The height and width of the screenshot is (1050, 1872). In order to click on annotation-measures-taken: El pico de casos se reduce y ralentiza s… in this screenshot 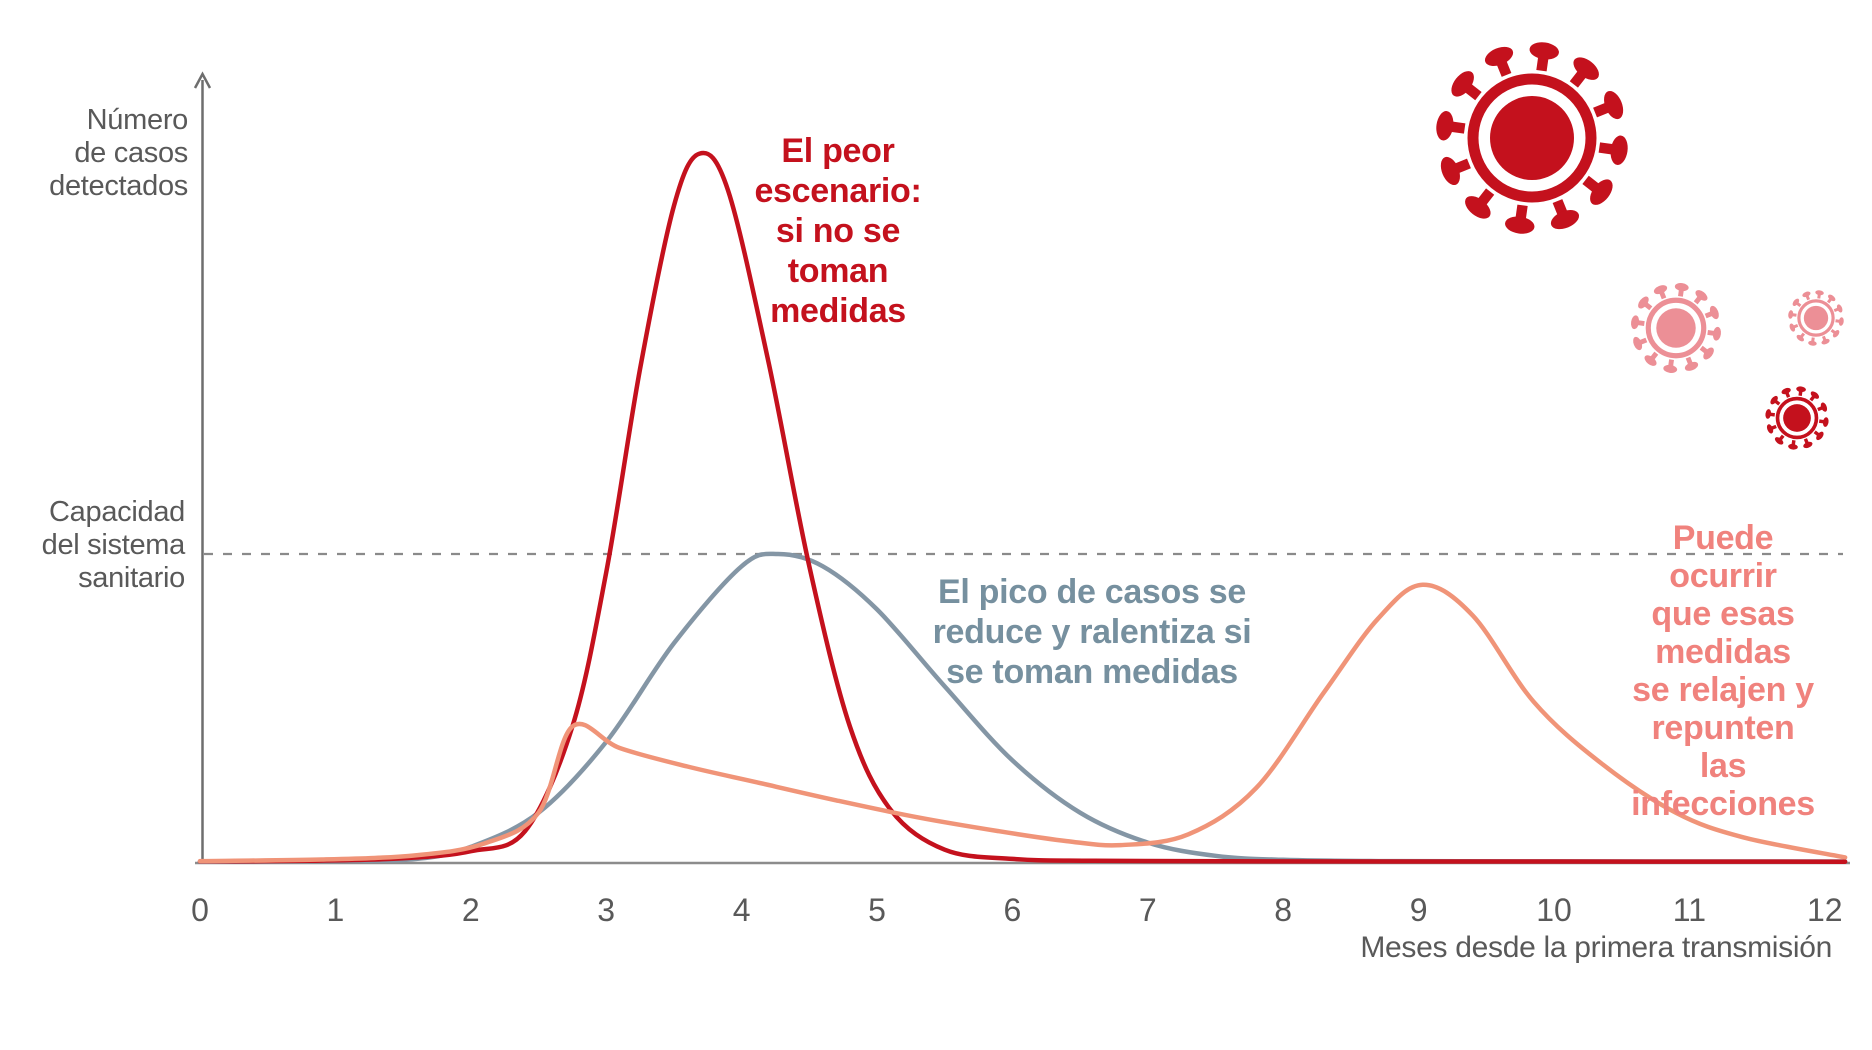, I will do `click(1092, 632)`.